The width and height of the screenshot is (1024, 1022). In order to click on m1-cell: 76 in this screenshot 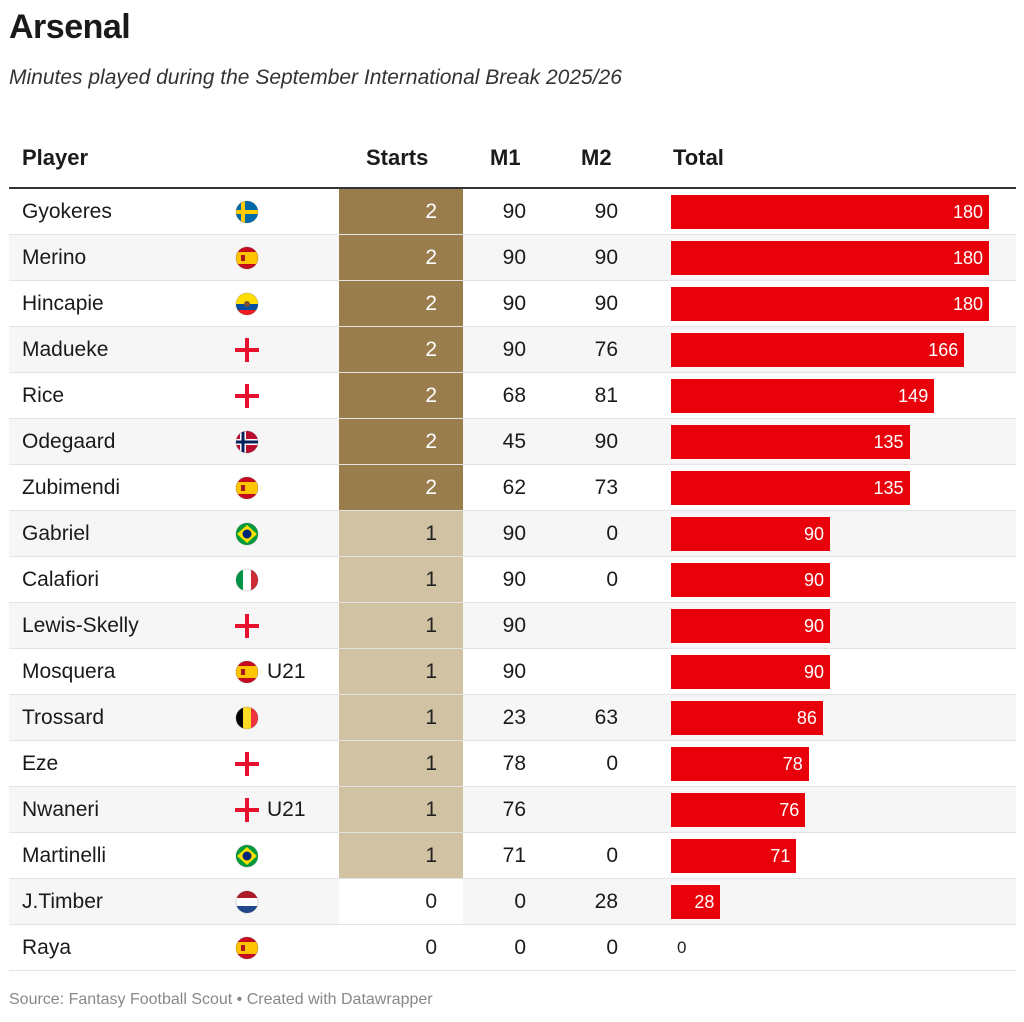, I will do `click(514, 809)`.